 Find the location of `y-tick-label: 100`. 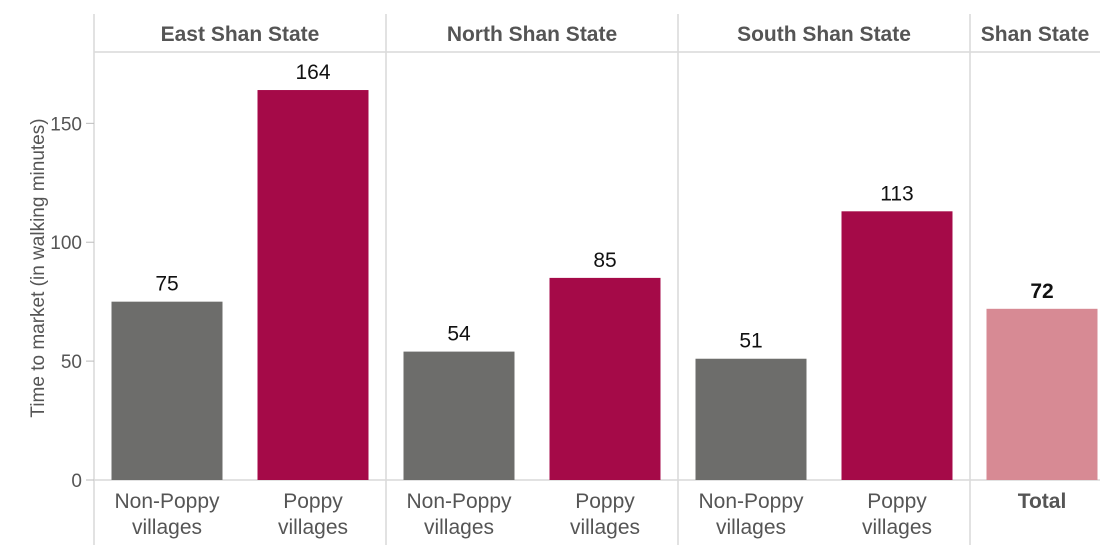

y-tick-label: 100 is located at coordinates (66, 243).